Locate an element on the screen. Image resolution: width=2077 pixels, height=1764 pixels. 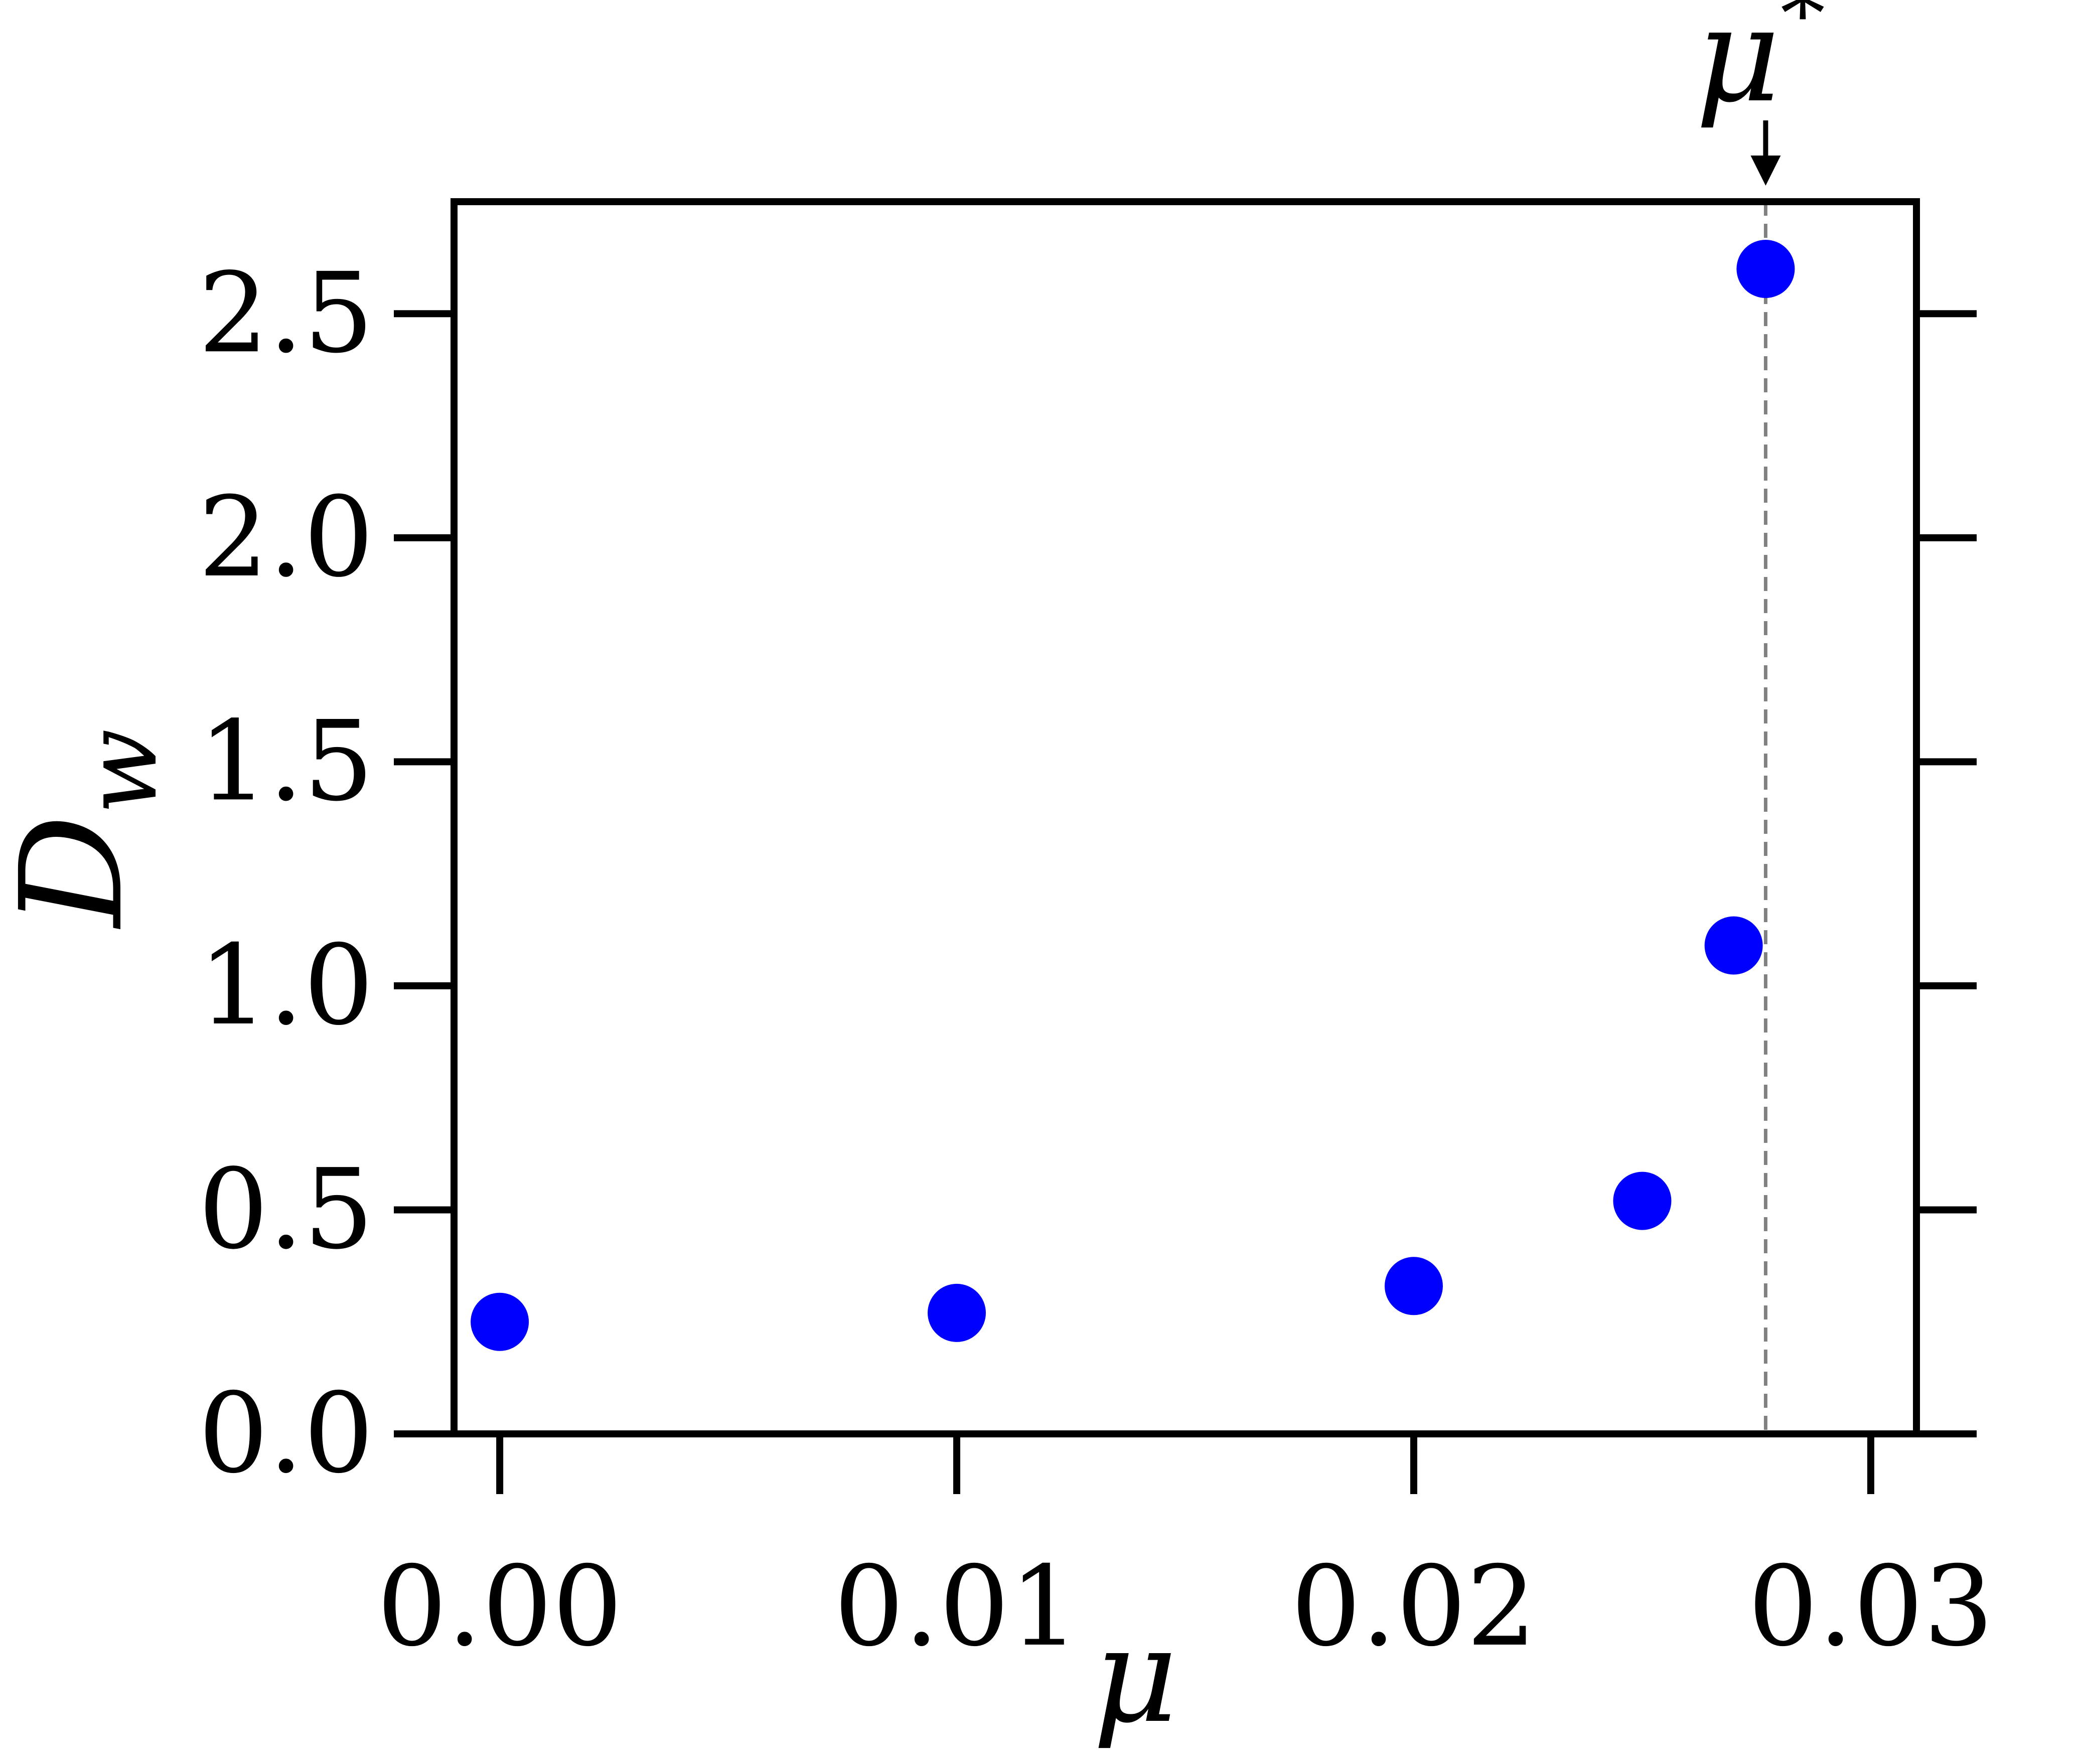
x-tick-label: 0.02 is located at coordinates (1414, 1606).